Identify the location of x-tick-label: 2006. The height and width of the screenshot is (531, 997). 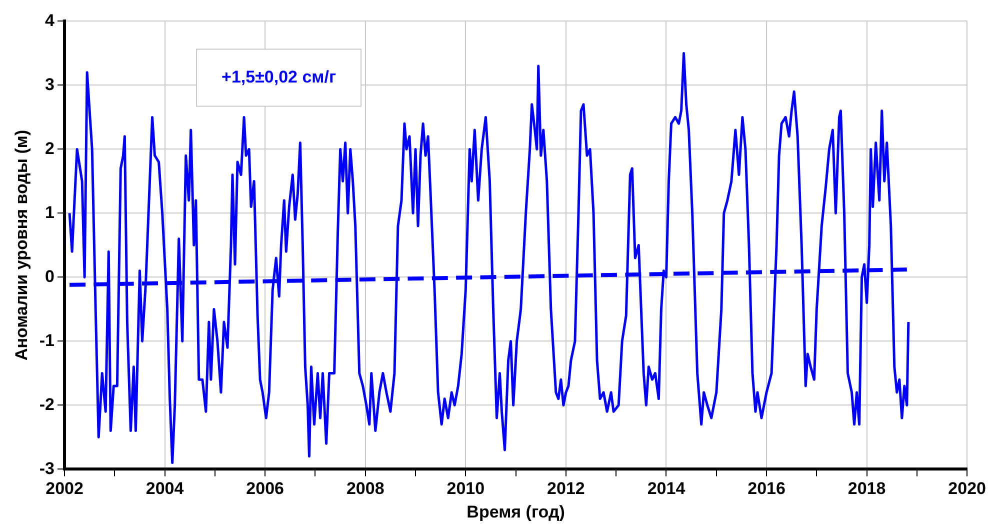
(265, 488).